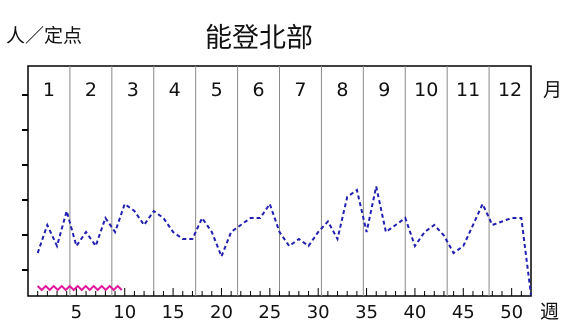  I want to click on x-tick-labels: 5 10 15 20 25 30 35 40 45 50, so click(297, 312).